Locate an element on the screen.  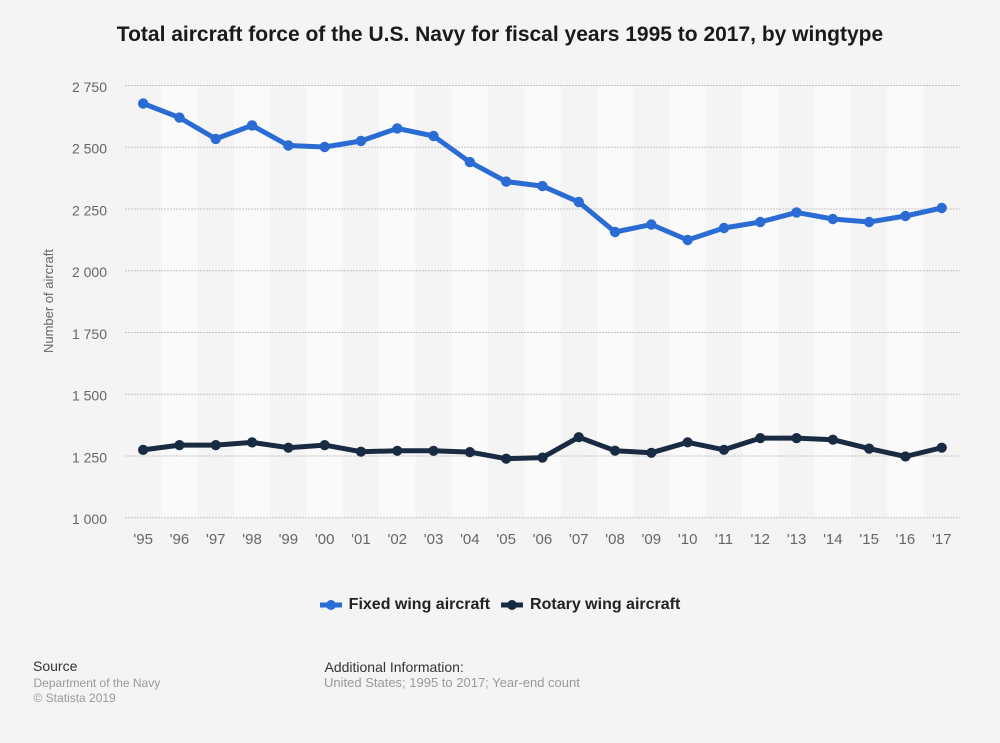
svg-text: '15 is located at coordinates (869, 539).